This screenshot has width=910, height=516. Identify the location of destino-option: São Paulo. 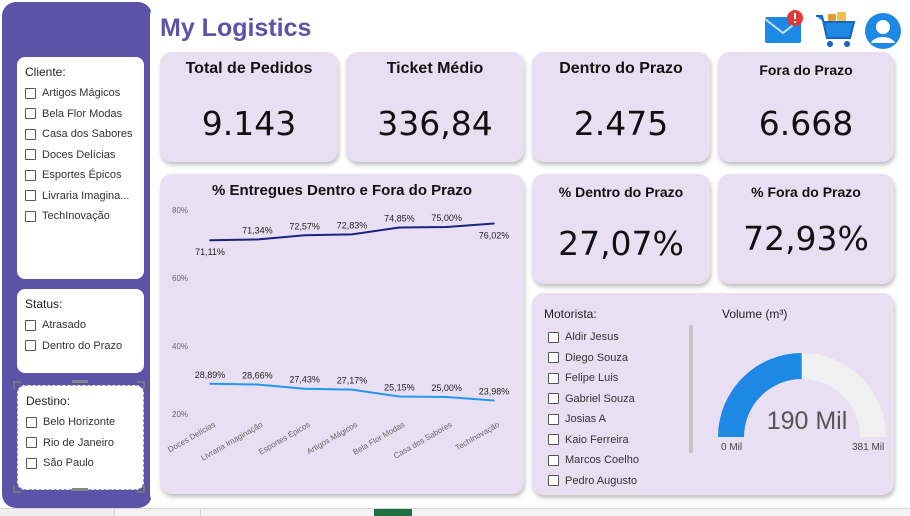
(80, 463).